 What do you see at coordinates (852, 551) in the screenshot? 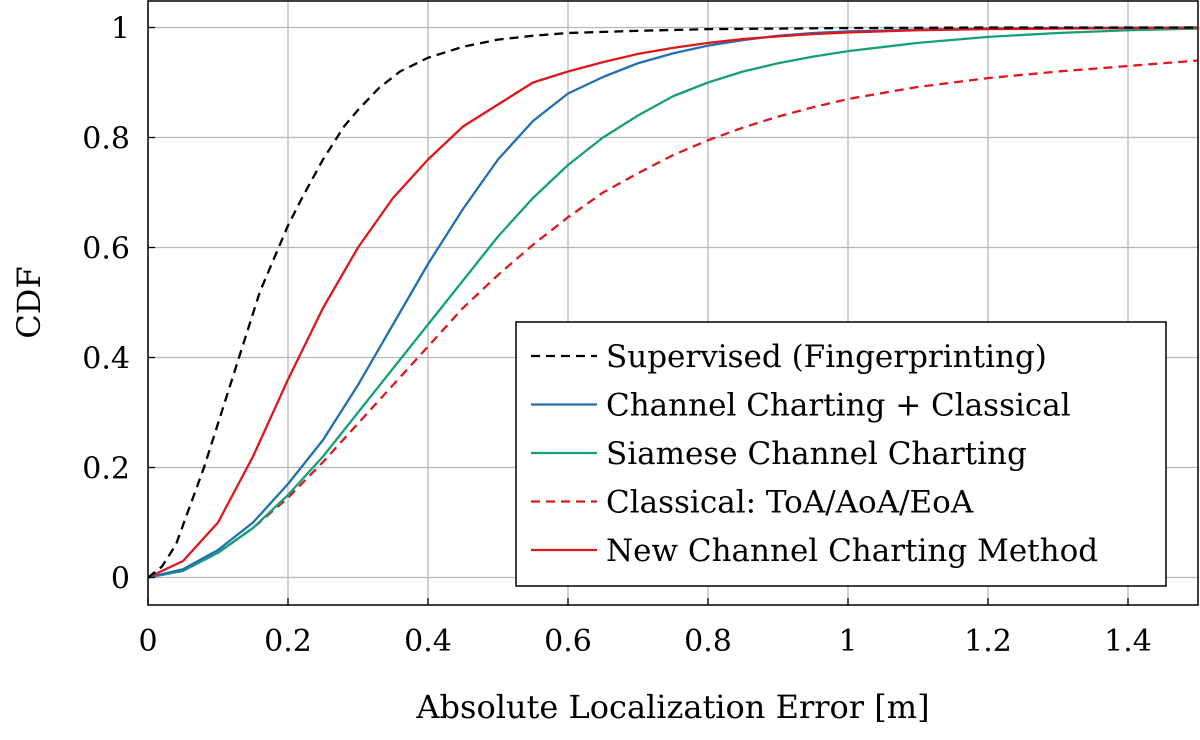
I see `legend-label: New Channel Charting Method` at bounding box center [852, 551].